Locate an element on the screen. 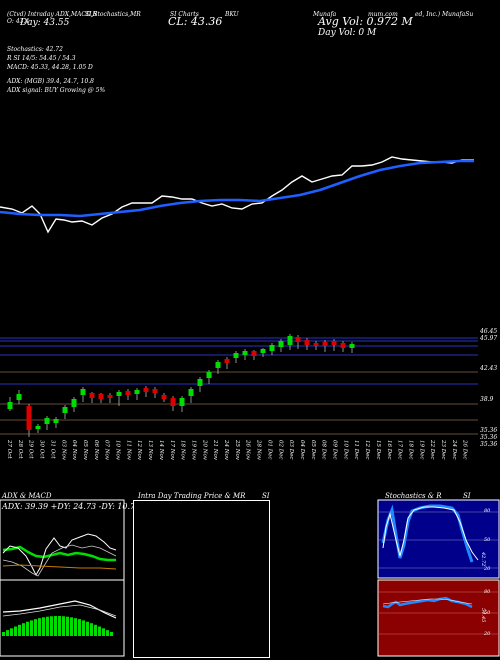 The height and width of the screenshot is (660, 500). adx-line is located at coordinates (59, 553).